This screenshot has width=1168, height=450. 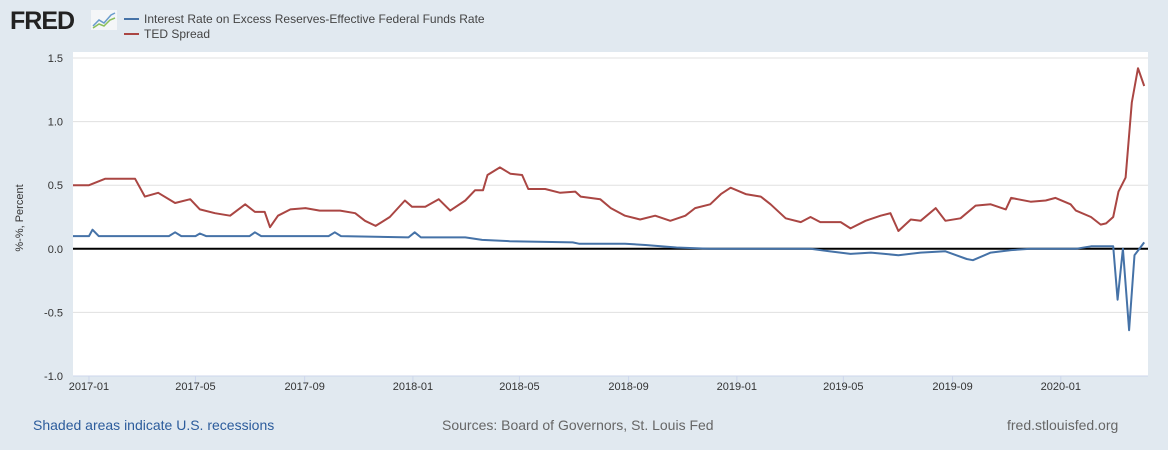 I want to click on y-axis-label: %-%, Percent, so click(x=20, y=217).